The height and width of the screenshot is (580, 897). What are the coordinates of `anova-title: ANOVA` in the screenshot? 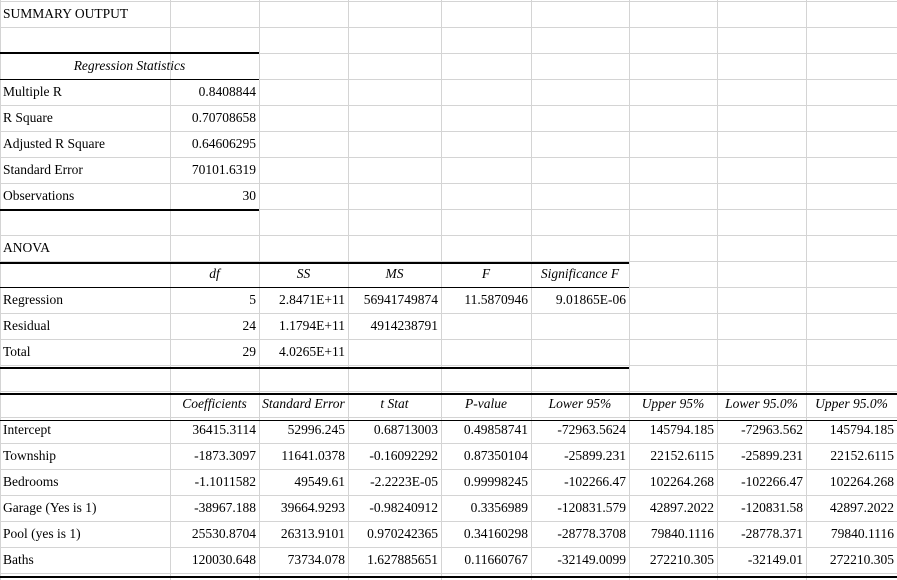 It's located at (27, 247).